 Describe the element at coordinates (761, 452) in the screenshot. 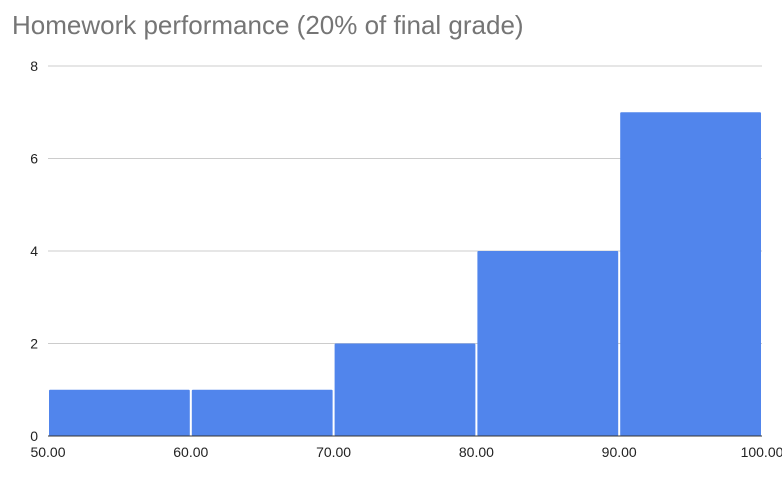

I see `x-tick-label-100.00: 100.00` at that location.